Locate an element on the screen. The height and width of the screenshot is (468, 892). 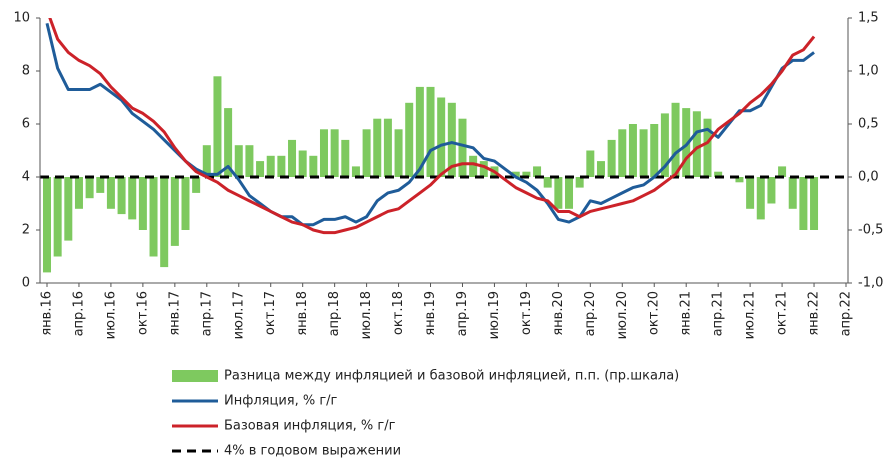
y2-tick-label: 0,5 is located at coordinates (868, 124).